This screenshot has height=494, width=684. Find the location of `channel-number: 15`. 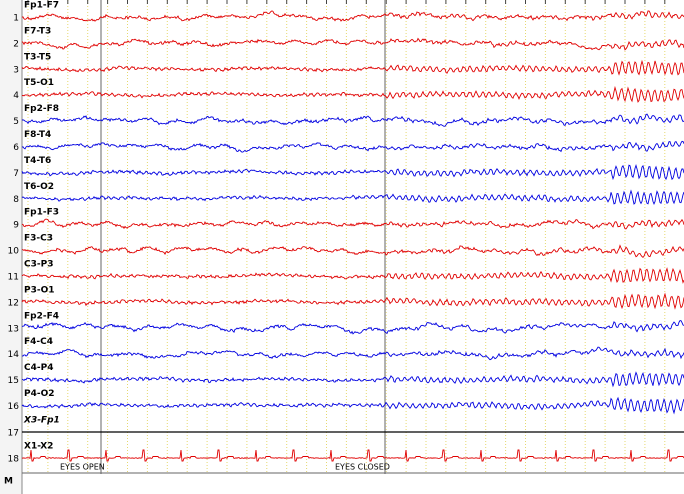

channel-number: 15 is located at coordinates (13, 381).